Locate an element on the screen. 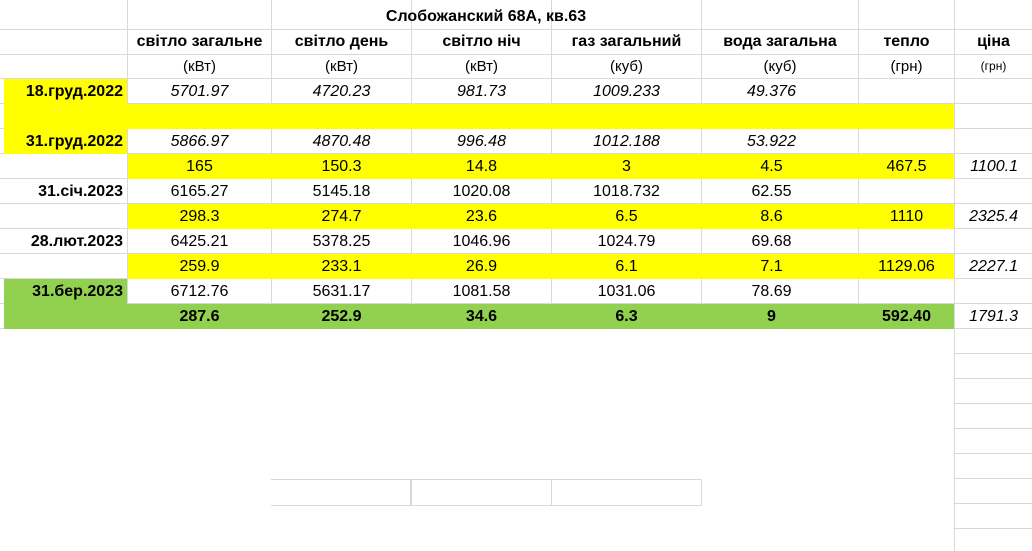 This screenshot has height=551, width=1032. reading-gas: 1018.732 is located at coordinates (626, 191).